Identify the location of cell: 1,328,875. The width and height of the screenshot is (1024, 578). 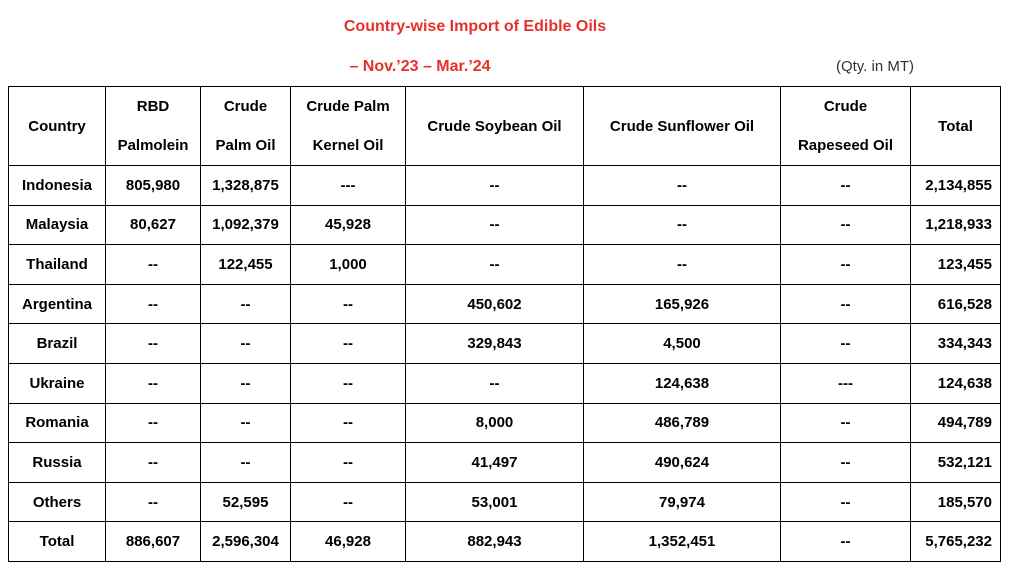
(245, 185).